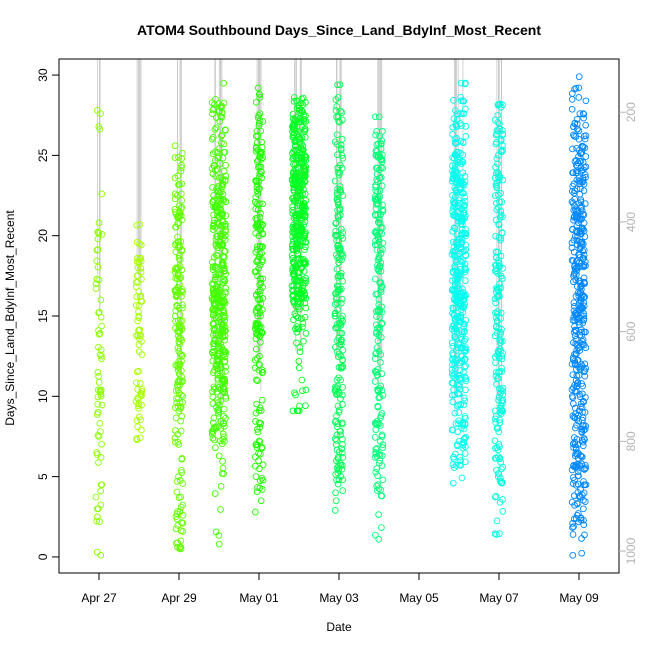 The image size is (650, 650). What do you see at coordinates (43, 476) in the screenshot?
I see `y-tick-label: 5` at bounding box center [43, 476].